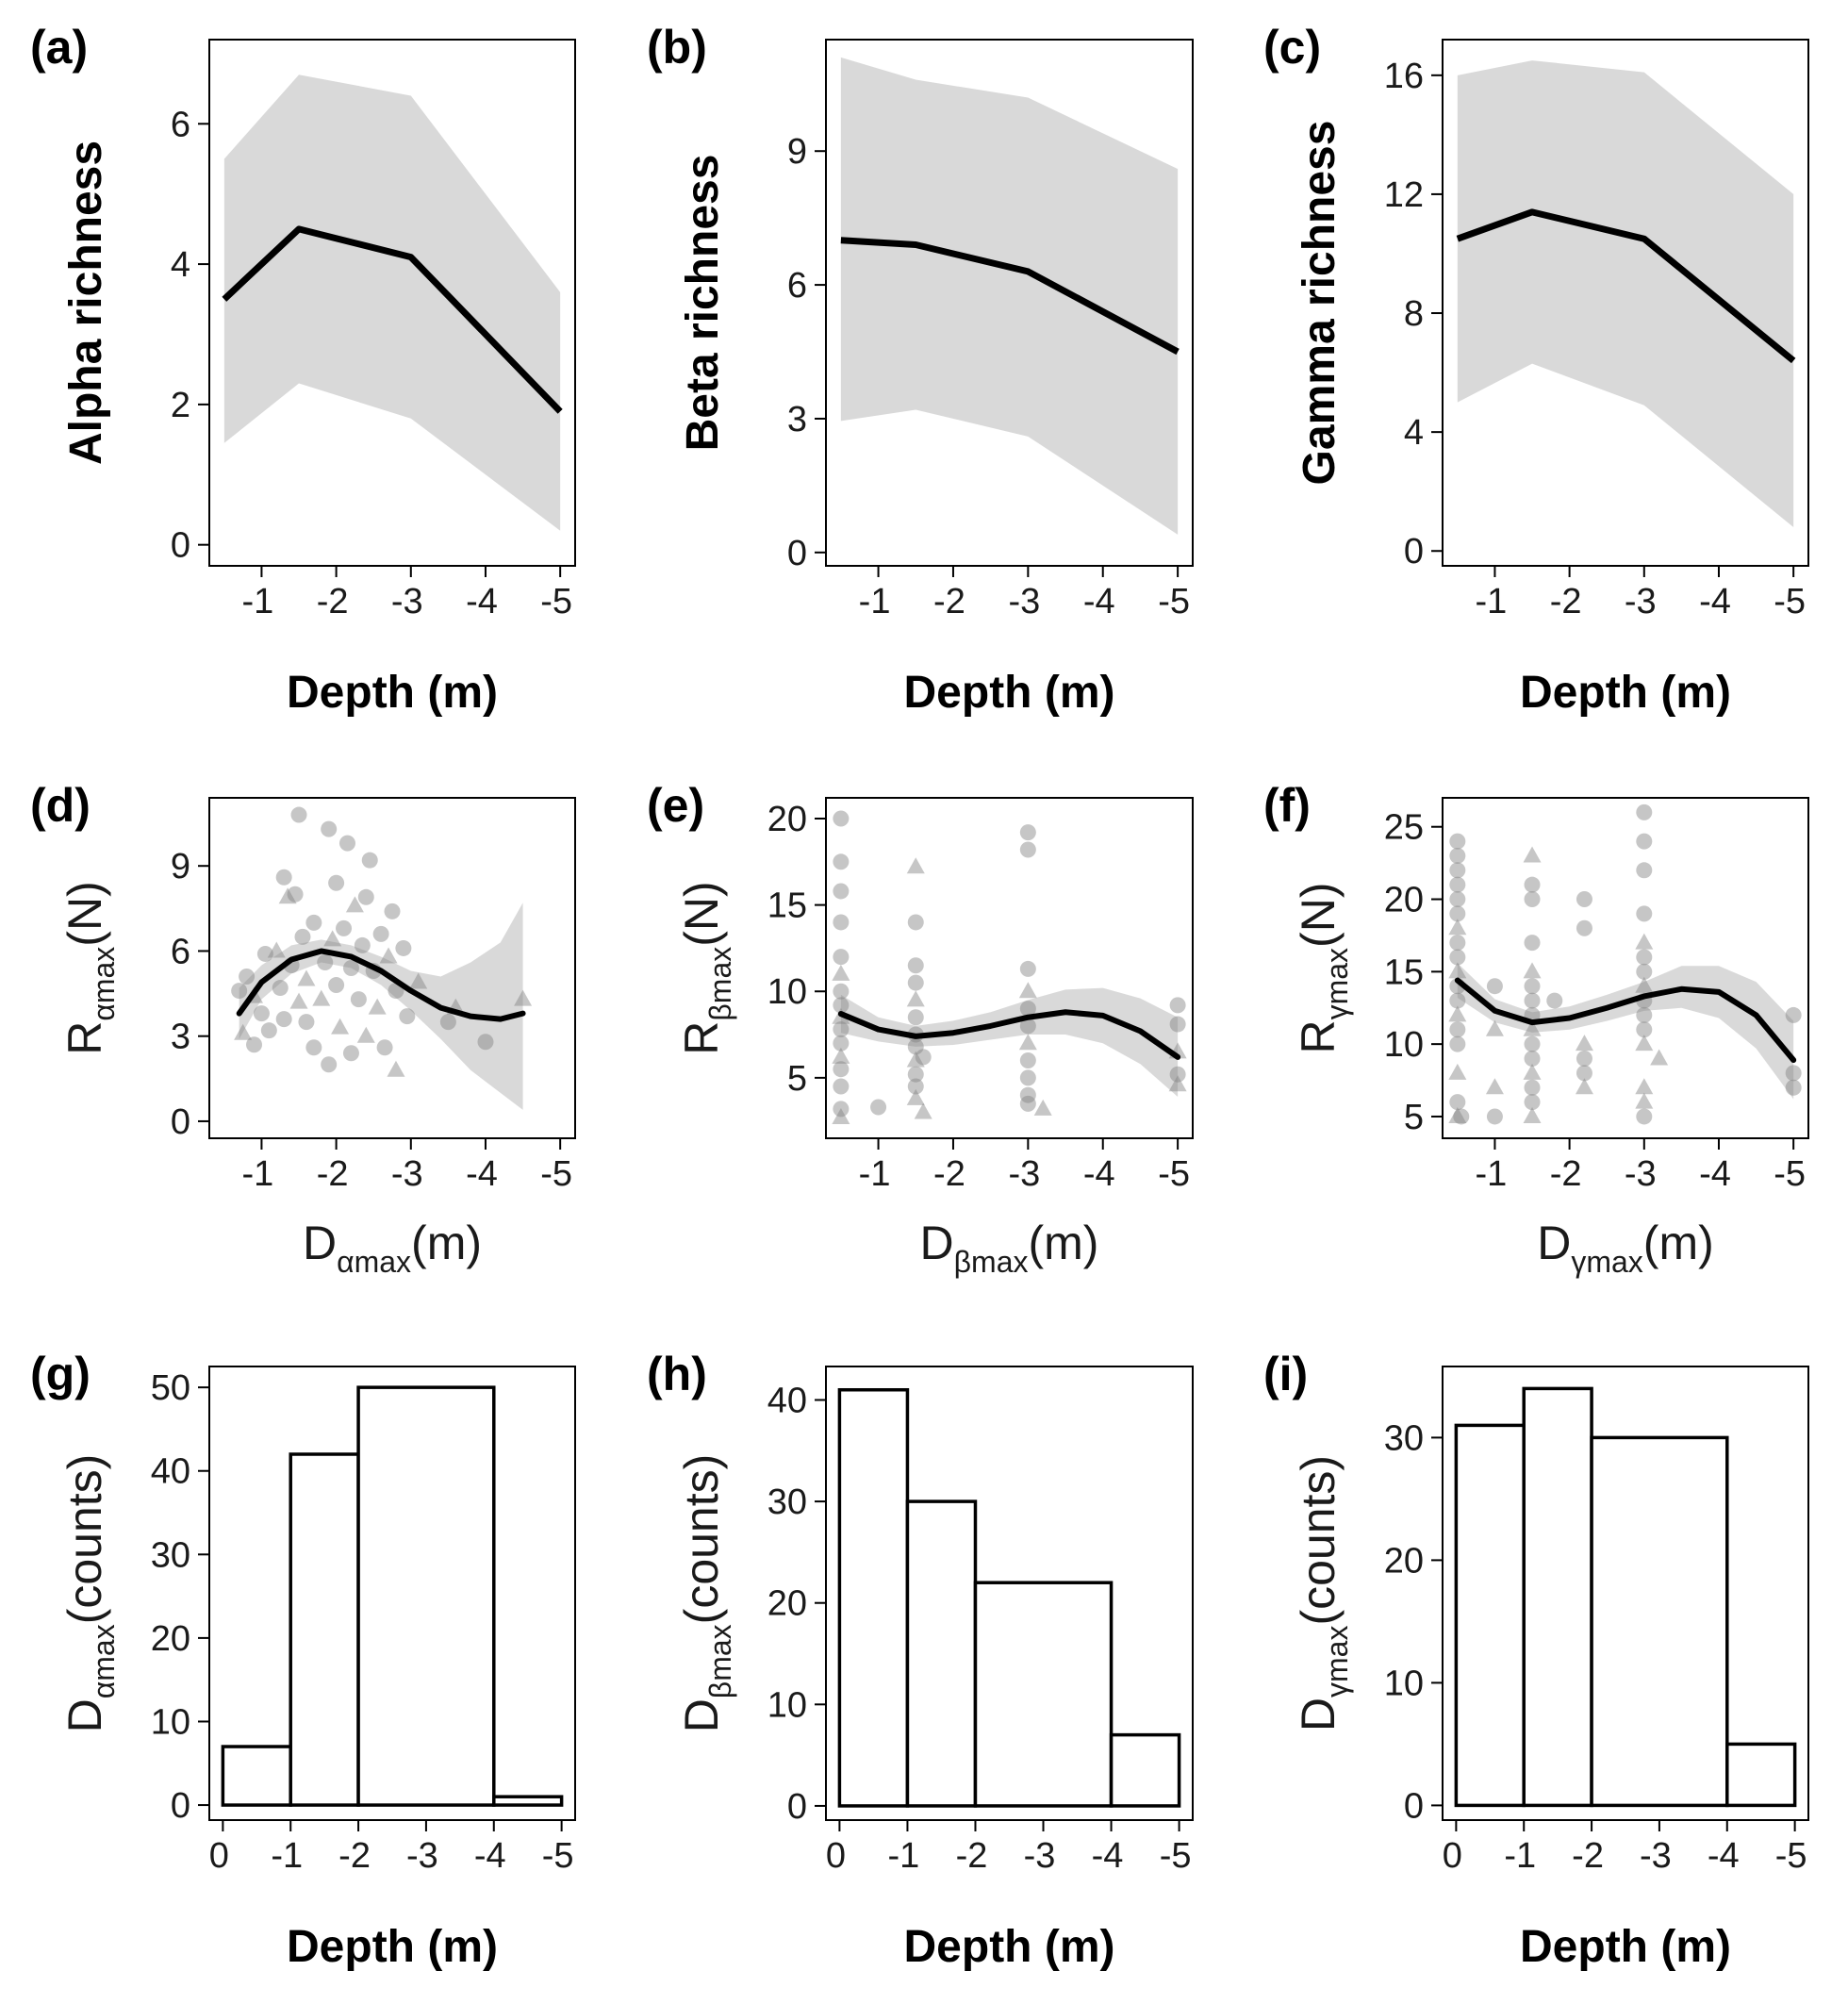  I want to click on y-tick-label: 30, so click(787, 1502).